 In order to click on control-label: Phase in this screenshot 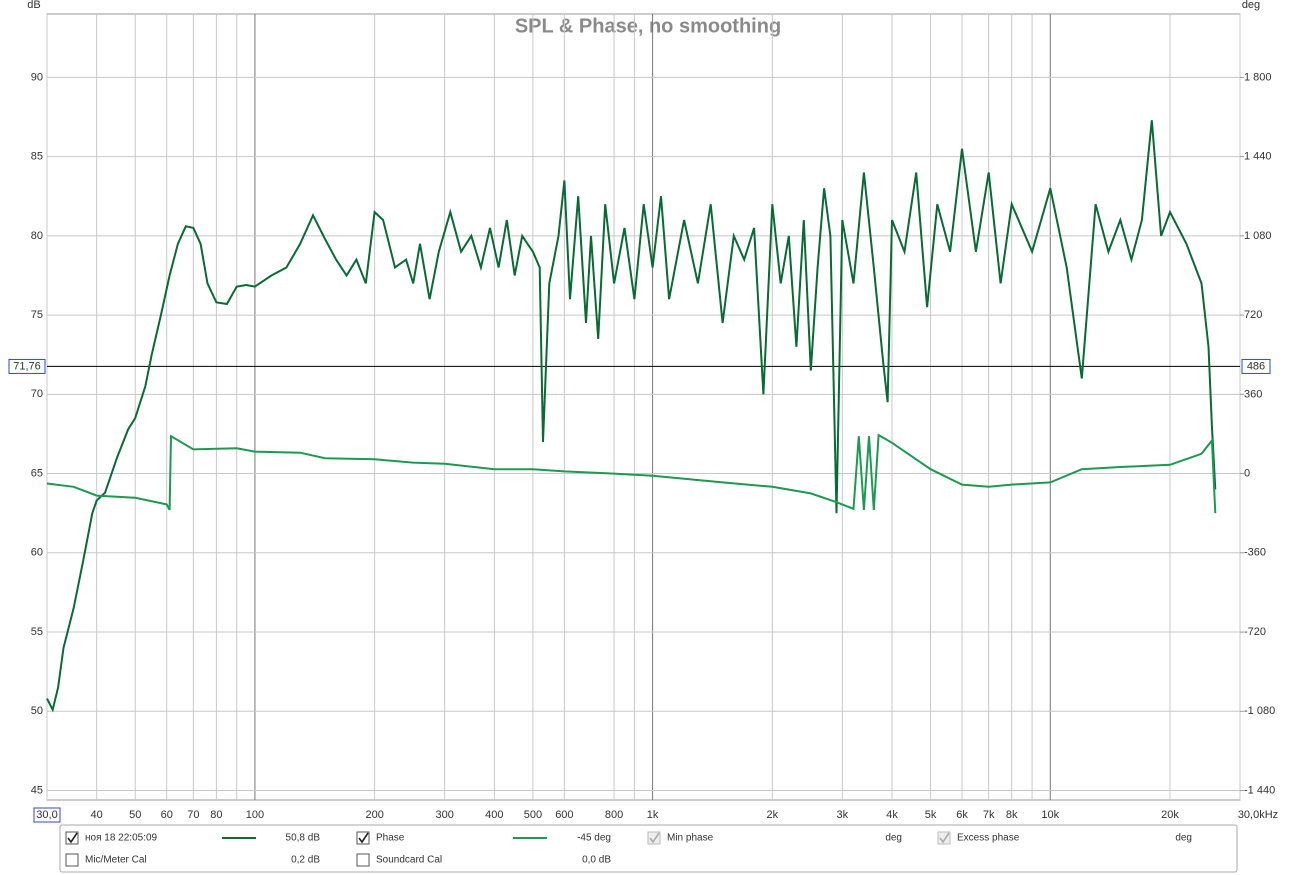, I will do `click(390, 838)`.